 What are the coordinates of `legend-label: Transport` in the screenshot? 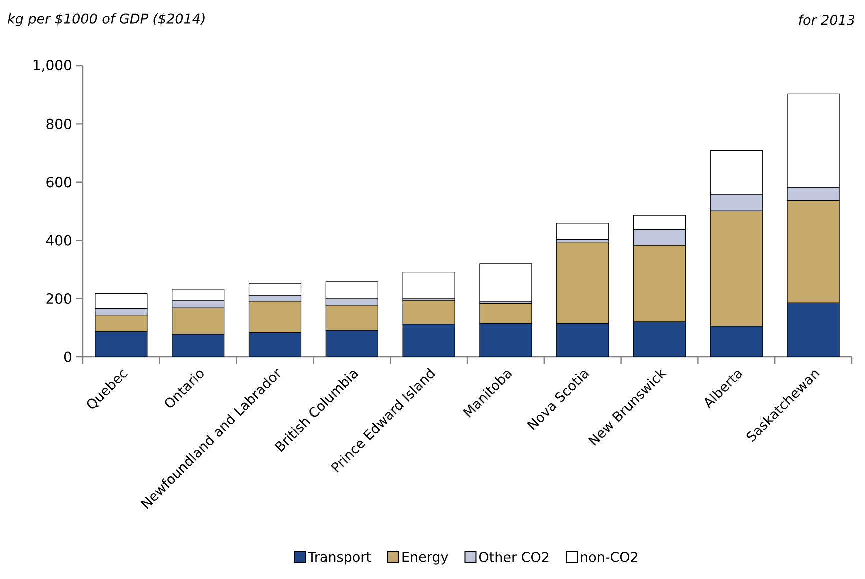 It's located at (340, 558).